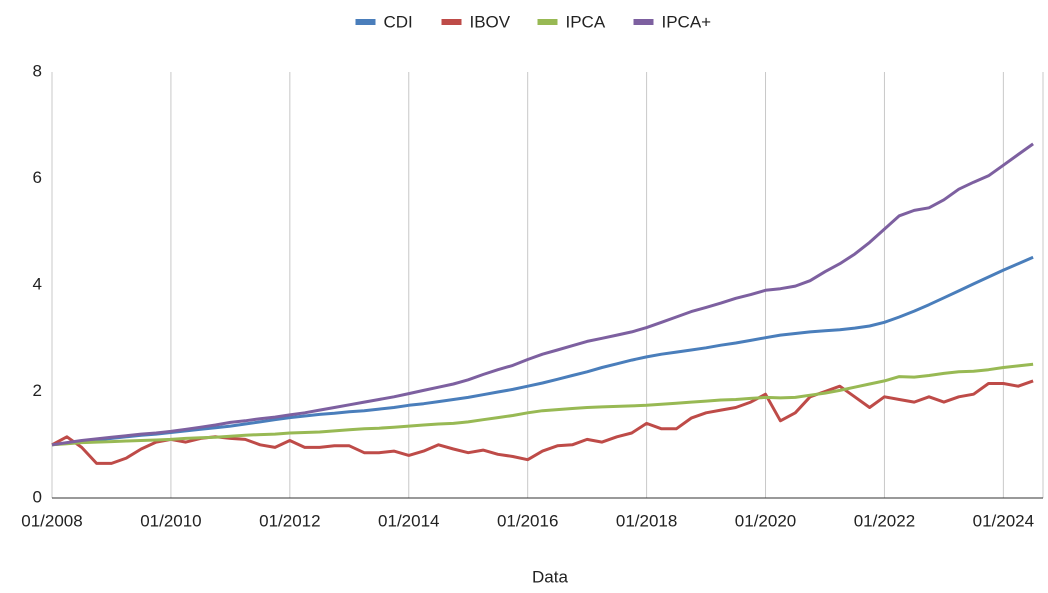 The width and height of the screenshot is (1048, 593). What do you see at coordinates (37, 177) in the screenshot?
I see `y-tick-label: 6` at bounding box center [37, 177].